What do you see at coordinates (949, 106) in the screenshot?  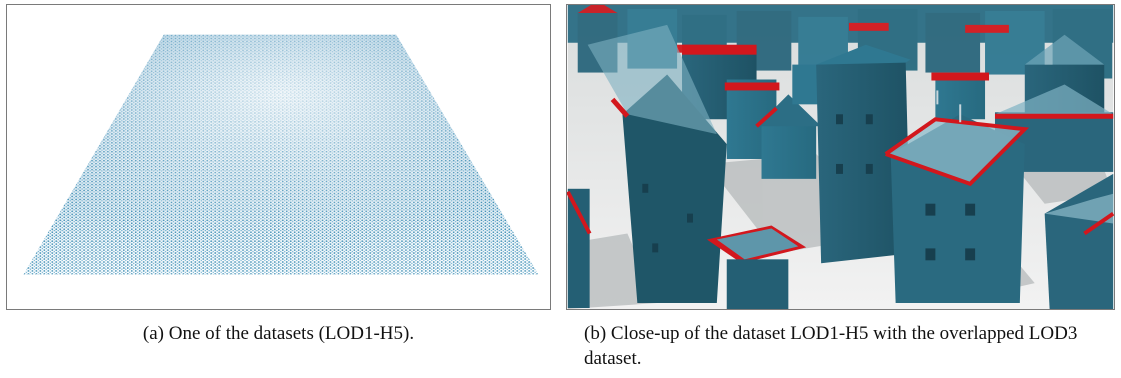 I see `poles` at bounding box center [949, 106].